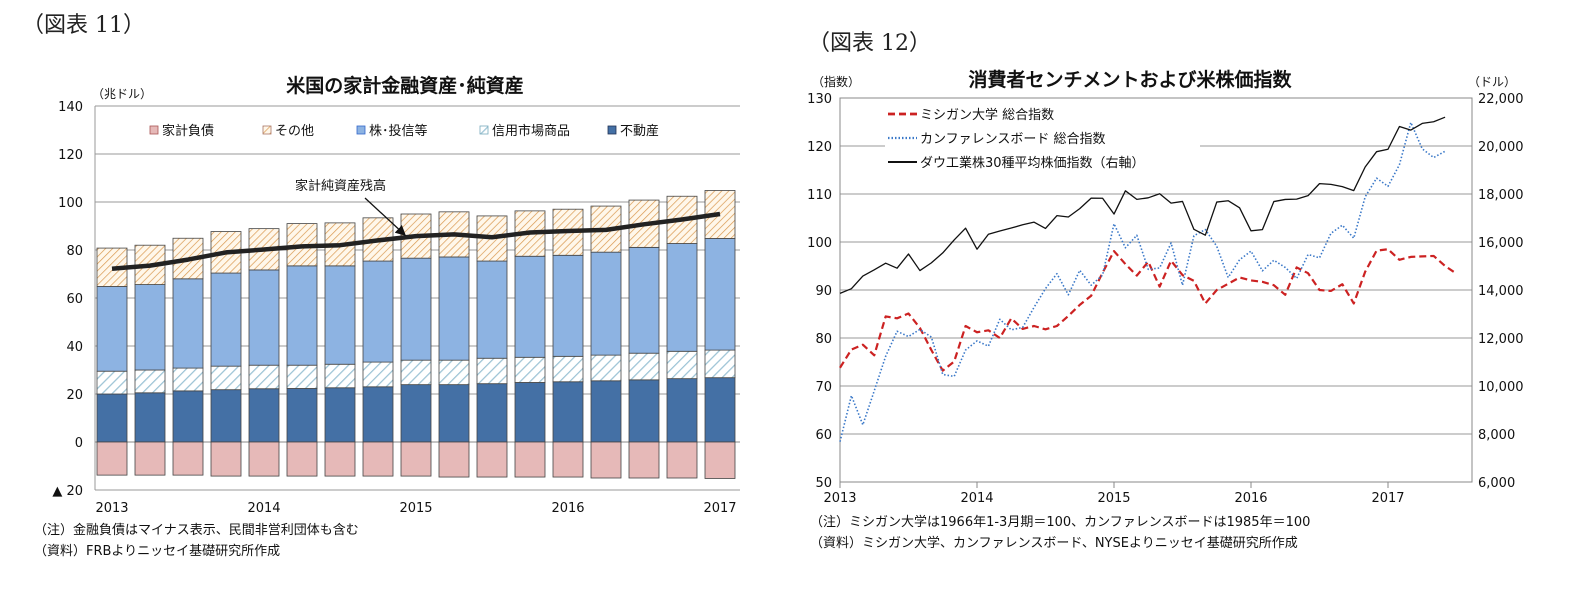 The image size is (1591, 593). What do you see at coordinates (1501, 147) in the screenshot?
I see `y2-tick-label: 20,000` at bounding box center [1501, 147].